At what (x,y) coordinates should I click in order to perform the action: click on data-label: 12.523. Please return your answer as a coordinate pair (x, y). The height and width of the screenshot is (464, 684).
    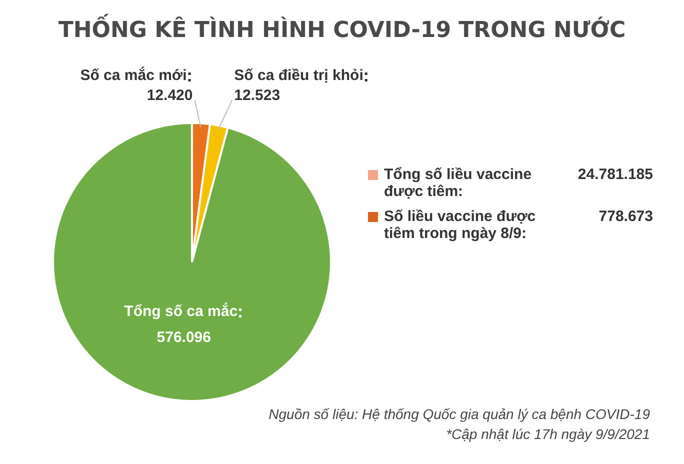
    Looking at the image, I should click on (257, 95).